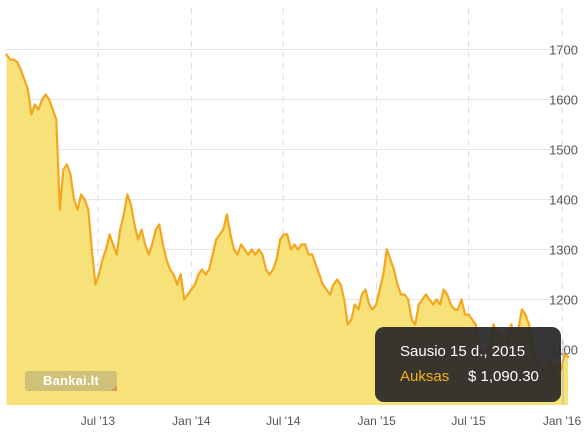  What do you see at coordinates (563, 300) in the screenshot?
I see `y-tick-label: 1200` at bounding box center [563, 300].